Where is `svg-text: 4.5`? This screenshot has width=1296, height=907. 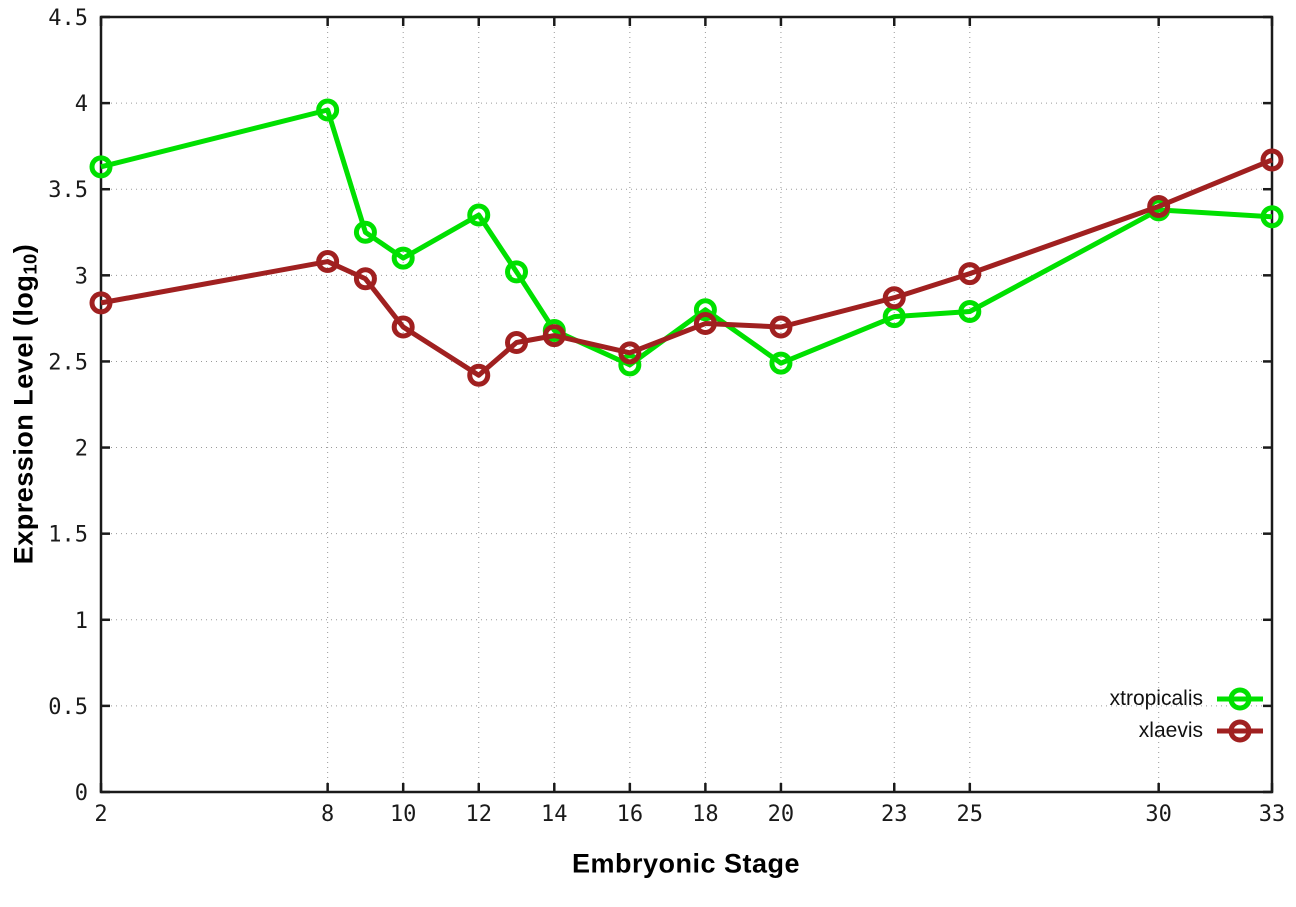 svg-text: 4.5 is located at coordinates (68, 18).